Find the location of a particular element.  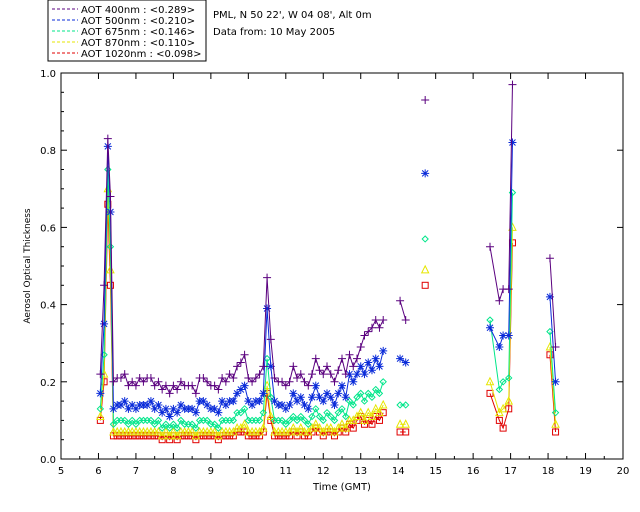

legend-label-675nm: AOT 675nm : <0.146> is located at coordinates (138, 32).